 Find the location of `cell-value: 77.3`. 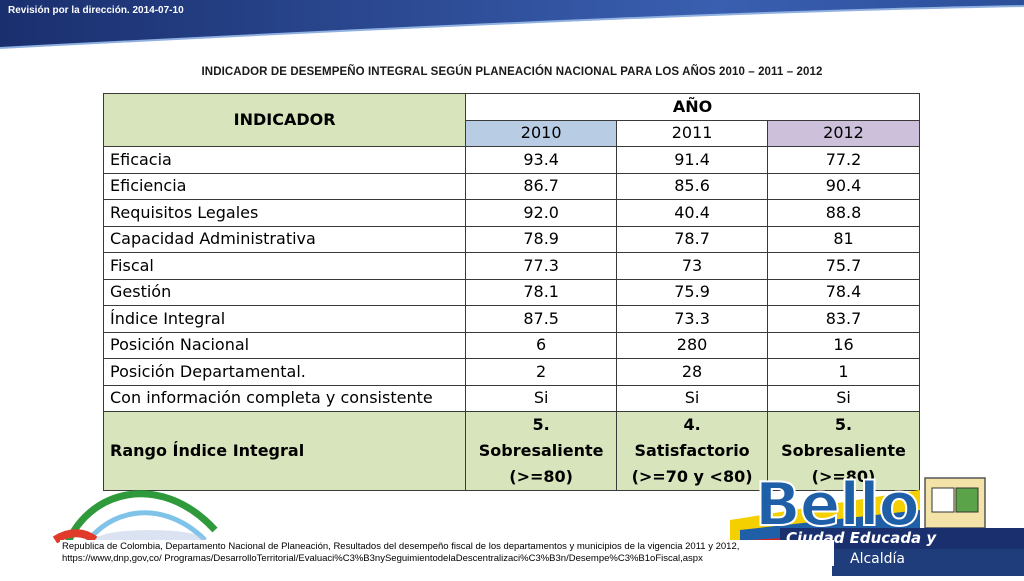

cell-value: 77.3 is located at coordinates (541, 266).